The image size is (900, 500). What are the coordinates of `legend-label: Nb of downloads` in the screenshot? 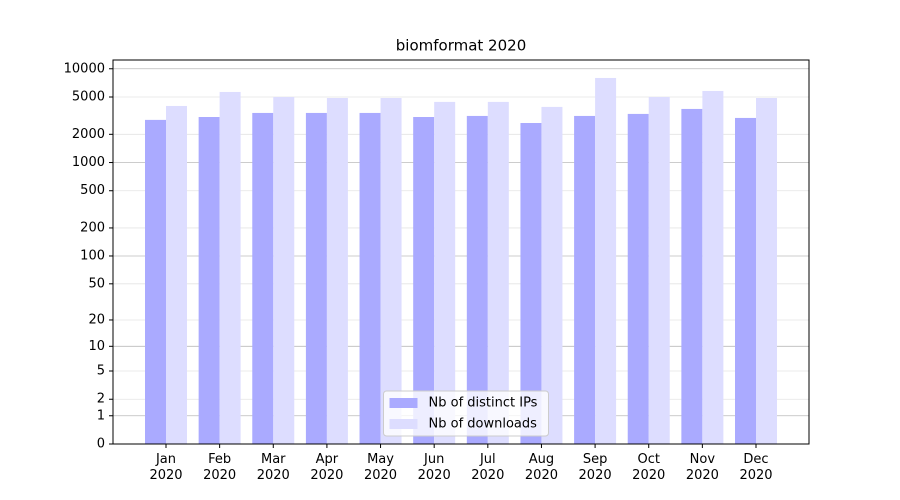 It's located at (483, 424).